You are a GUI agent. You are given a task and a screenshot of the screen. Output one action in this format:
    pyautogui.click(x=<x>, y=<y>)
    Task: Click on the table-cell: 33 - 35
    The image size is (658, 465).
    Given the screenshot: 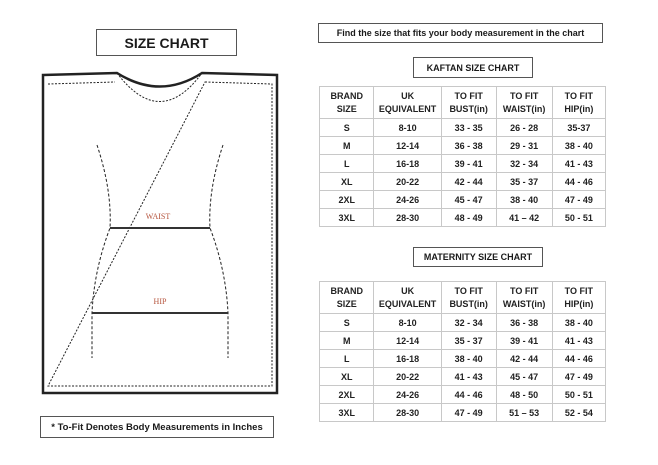 What is the action you would take?
    pyautogui.click(x=468, y=127)
    